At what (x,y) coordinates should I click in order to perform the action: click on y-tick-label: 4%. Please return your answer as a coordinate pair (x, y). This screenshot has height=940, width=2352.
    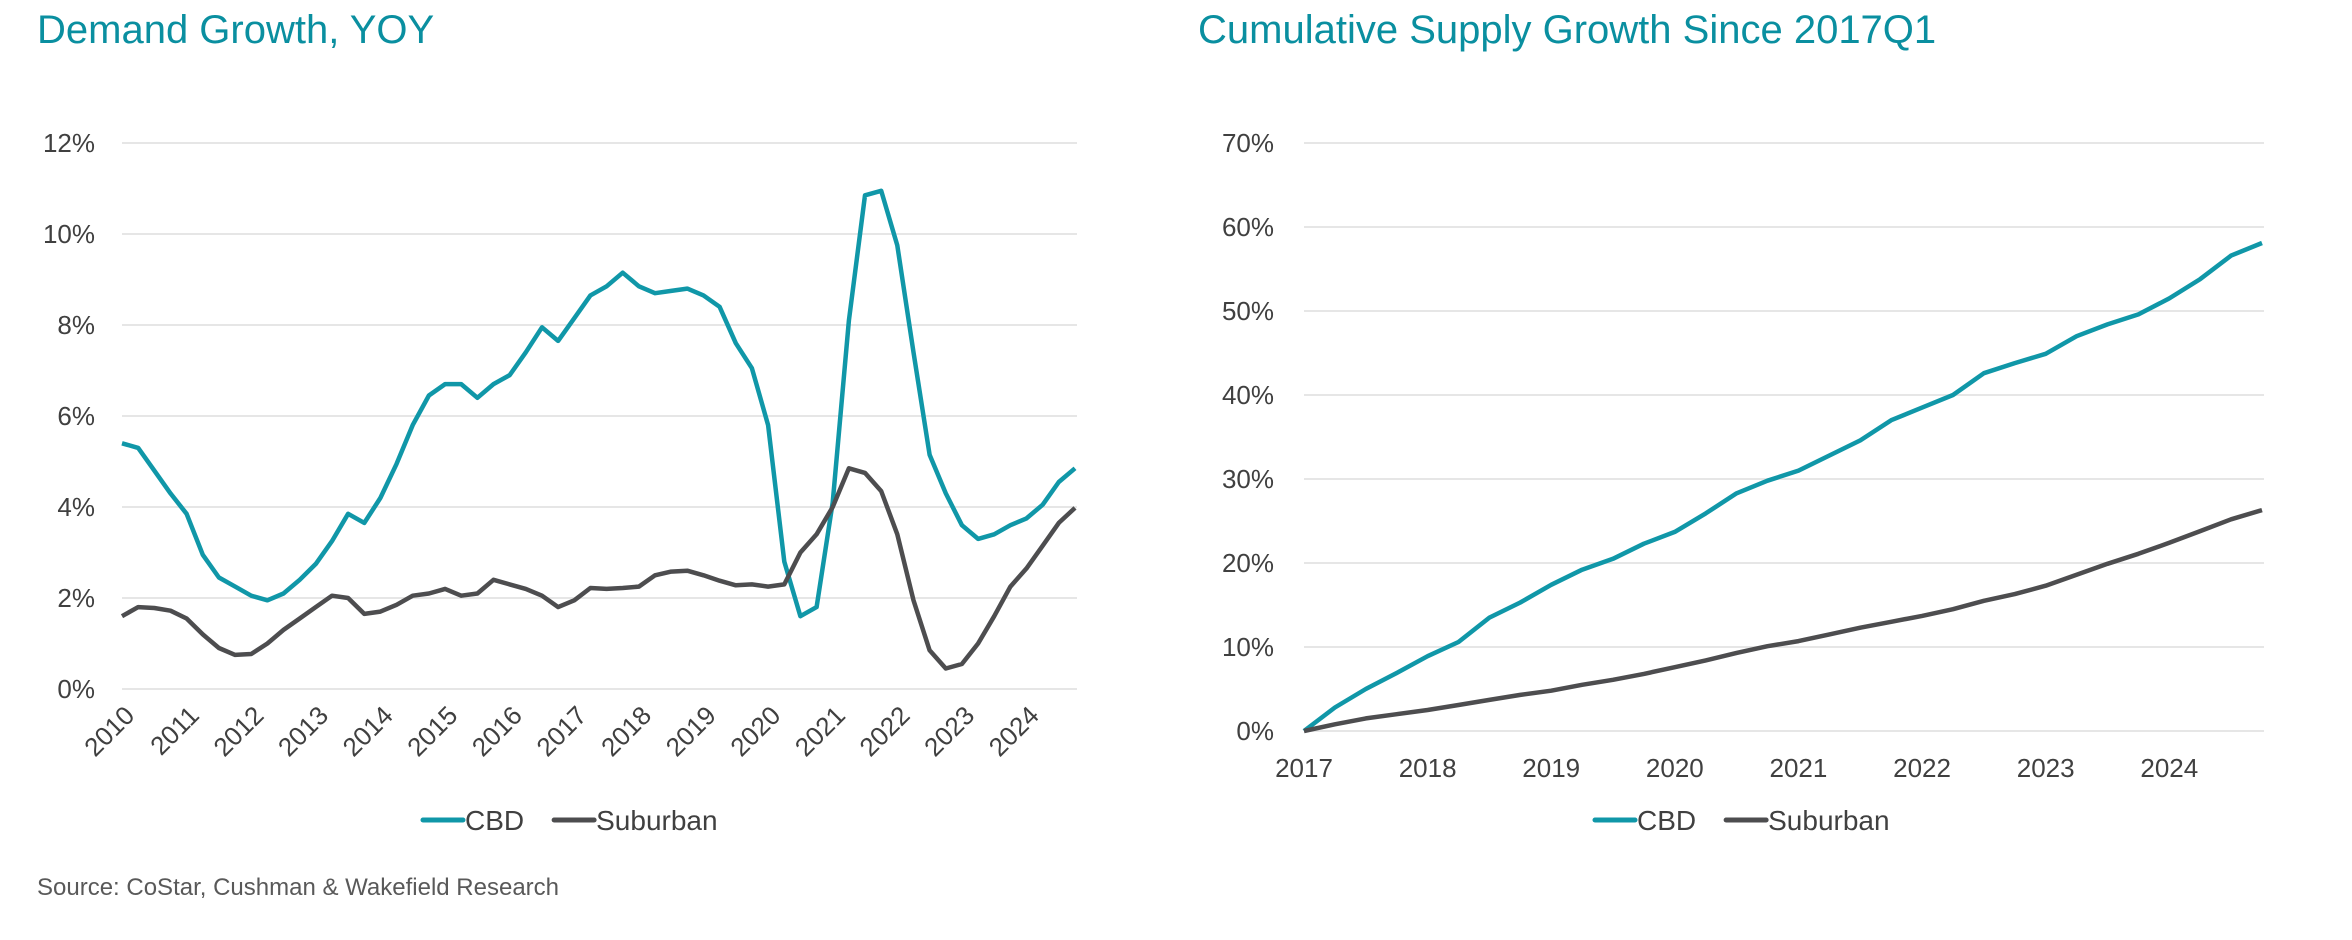
    Looking at the image, I should click on (76, 507).